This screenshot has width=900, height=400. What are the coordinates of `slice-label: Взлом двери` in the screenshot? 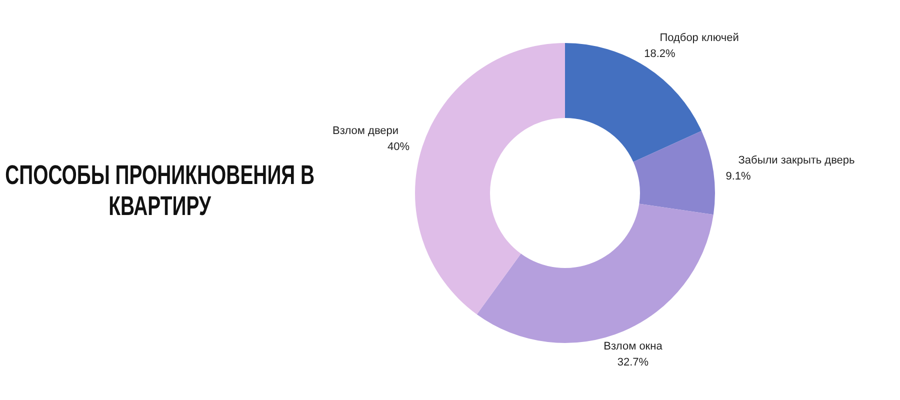 It's located at (365, 130).